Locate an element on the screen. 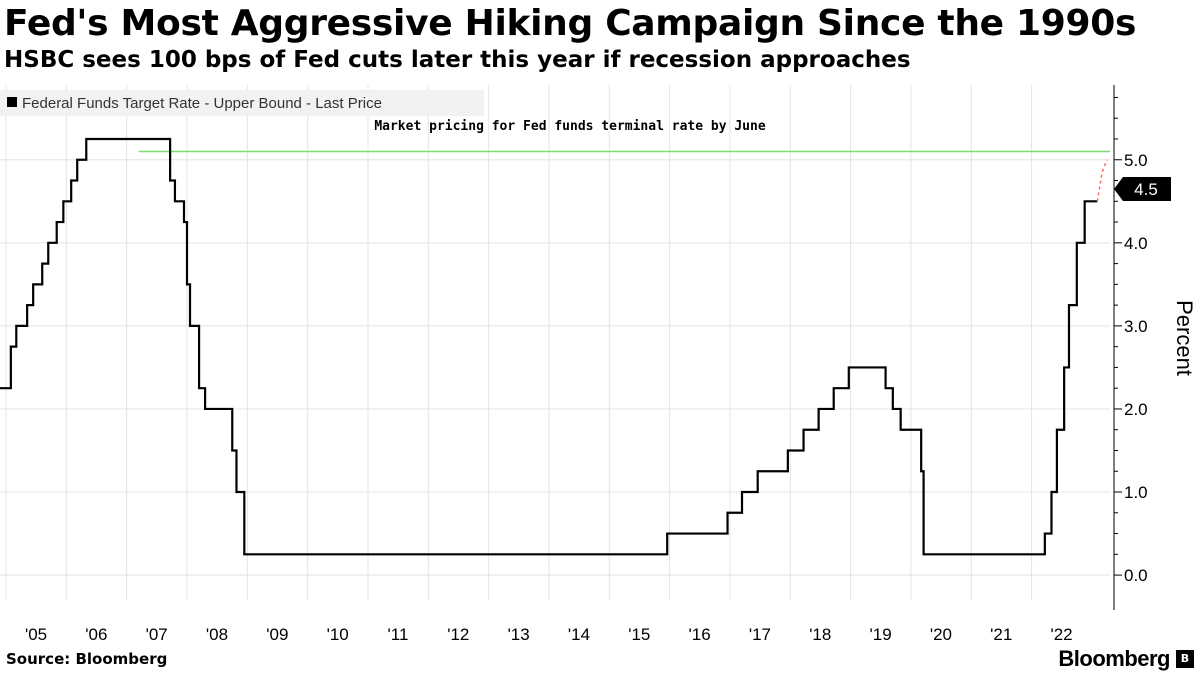 This screenshot has width=1200, height=674. y-axis: 0.0 1.0 2.0 3.0 4.0 5.0 is located at coordinates (1130, 347).